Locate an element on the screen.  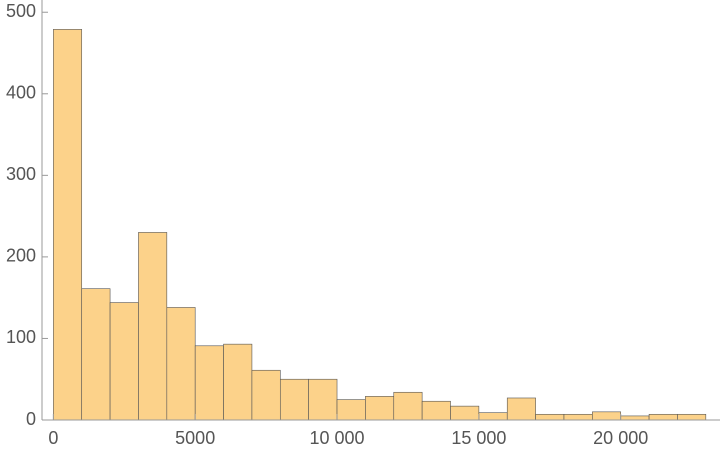
y-tick-label: 400 is located at coordinates (21, 93).